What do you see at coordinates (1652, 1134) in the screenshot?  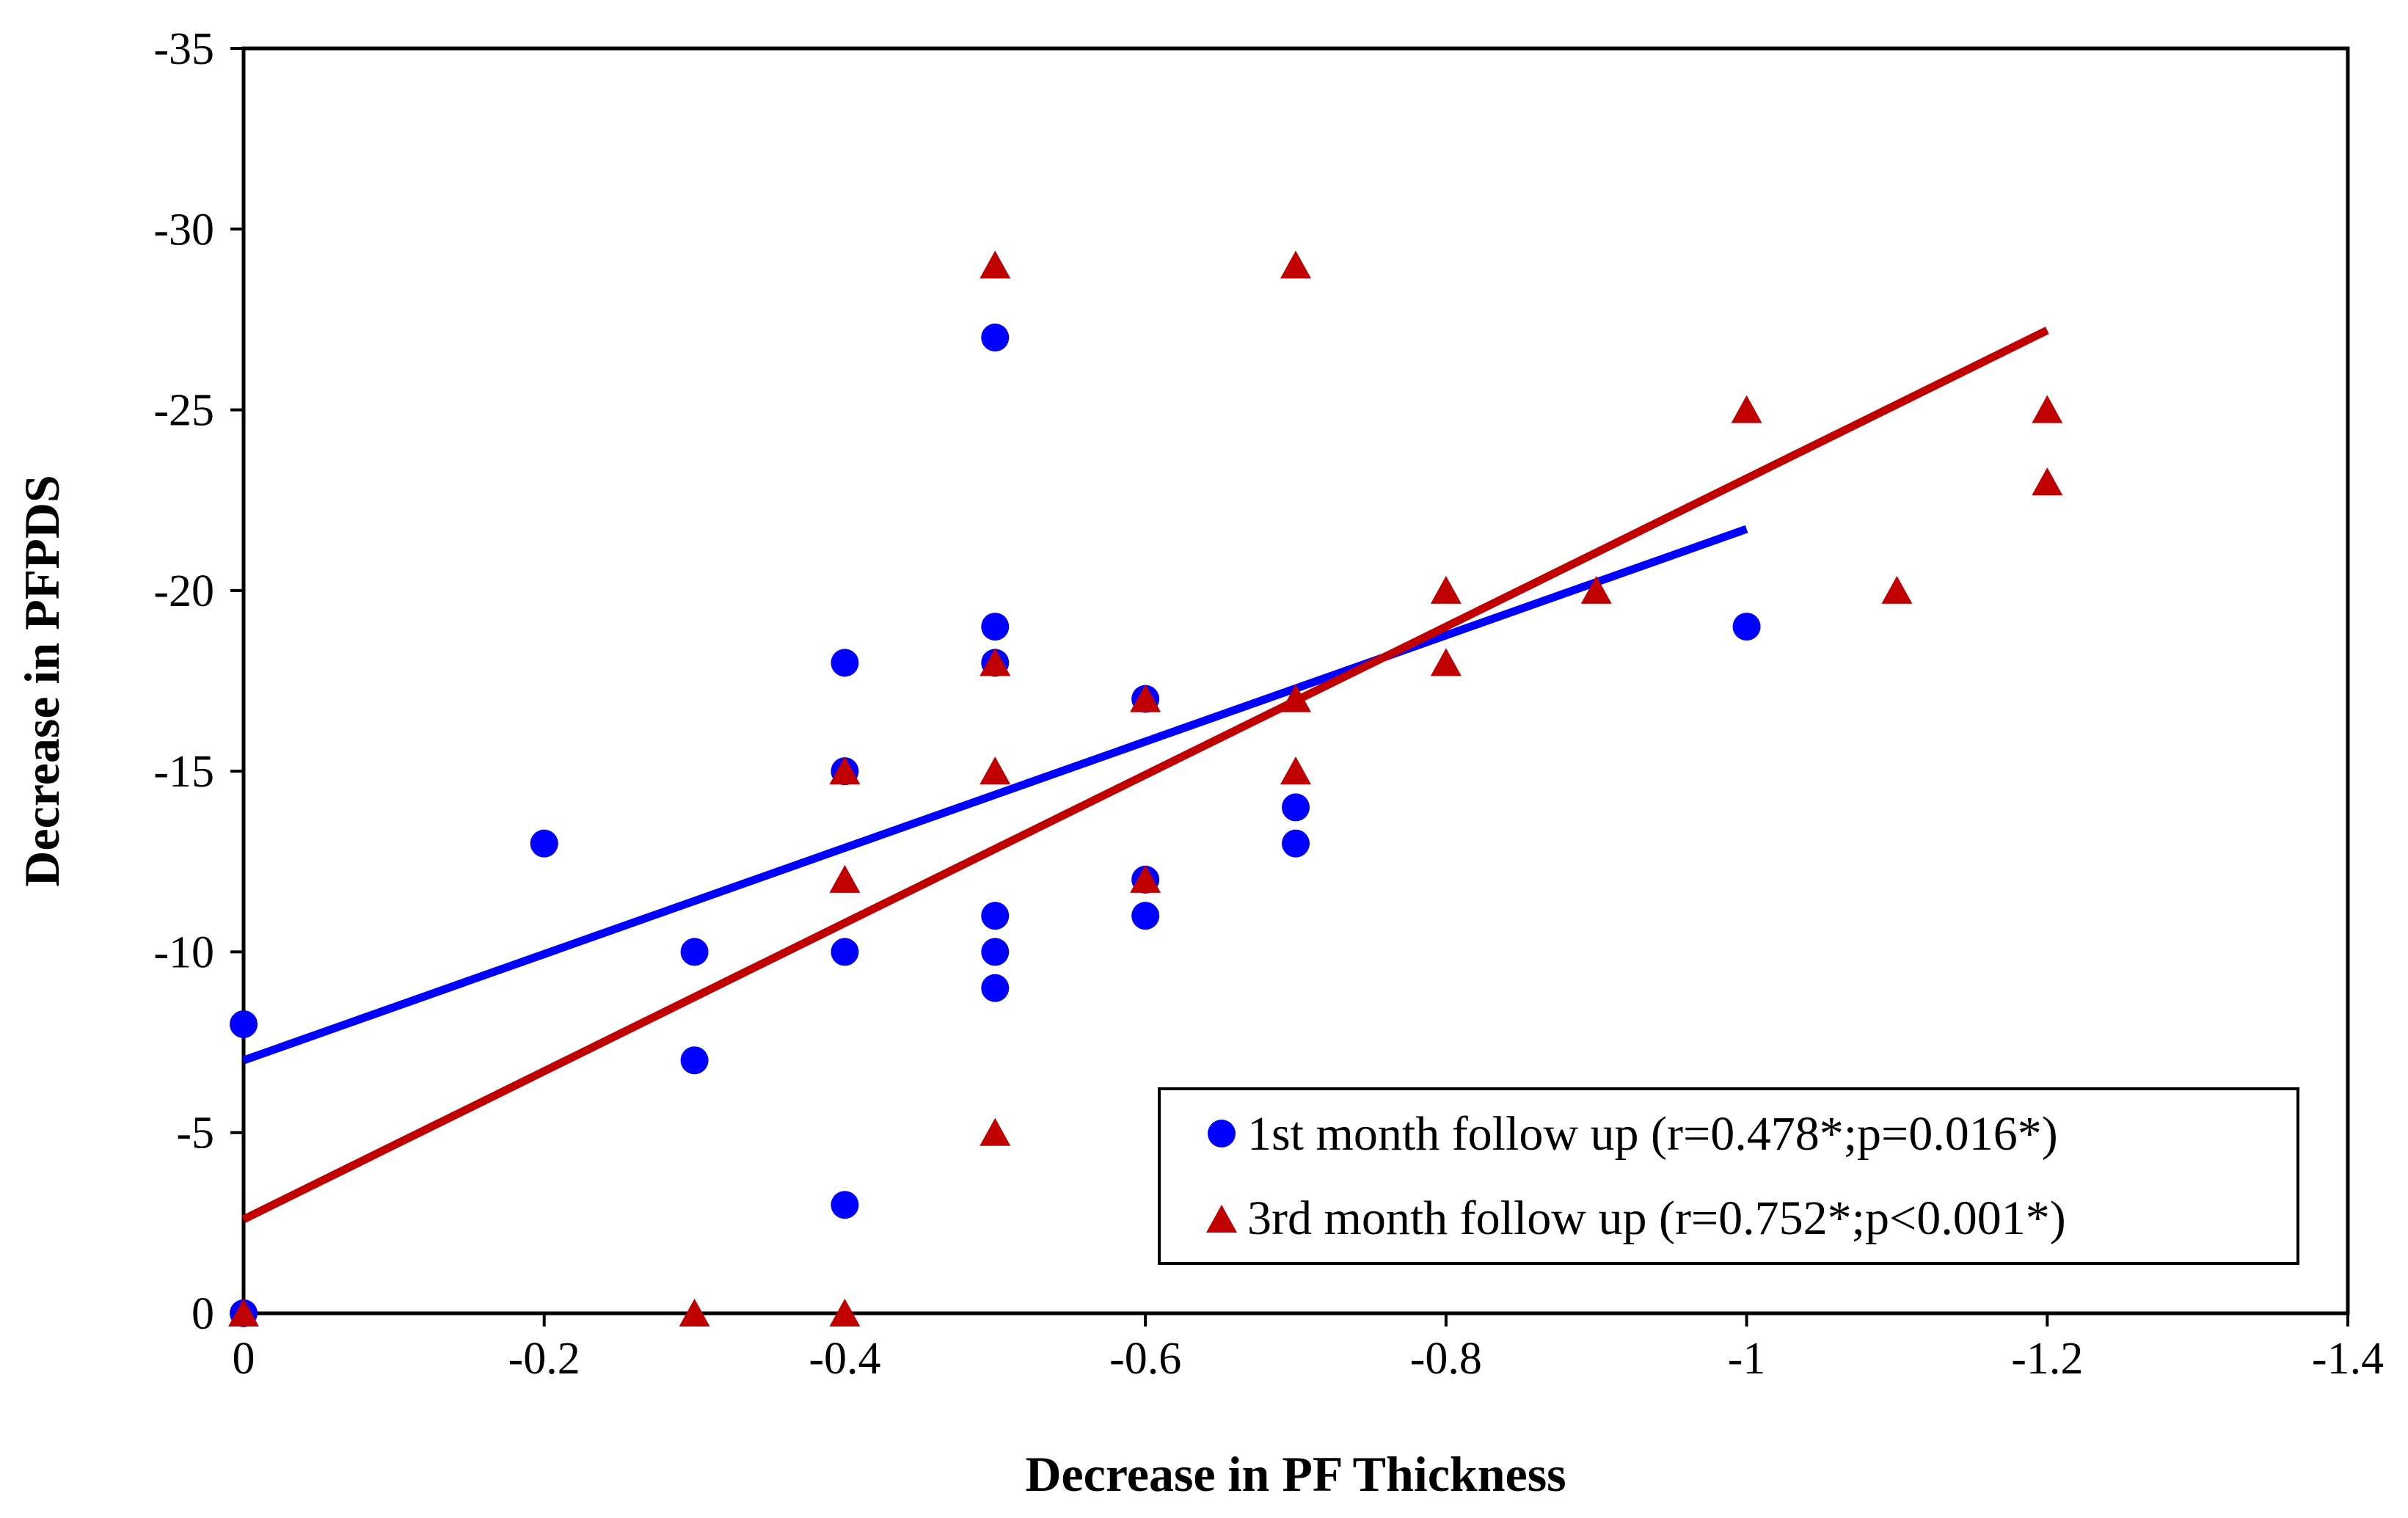 I see `legend-label-1st-month: 1st month follow up (r=0.478*;p=0.016*)` at bounding box center [1652, 1134].